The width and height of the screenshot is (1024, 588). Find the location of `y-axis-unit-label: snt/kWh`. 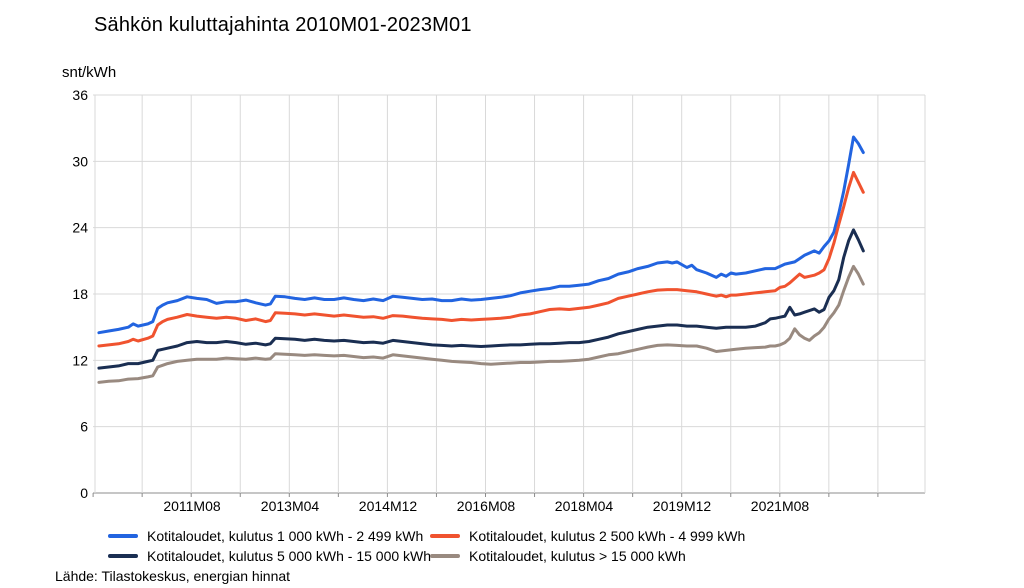

y-axis-unit-label: snt/kWh is located at coordinates (89, 72).